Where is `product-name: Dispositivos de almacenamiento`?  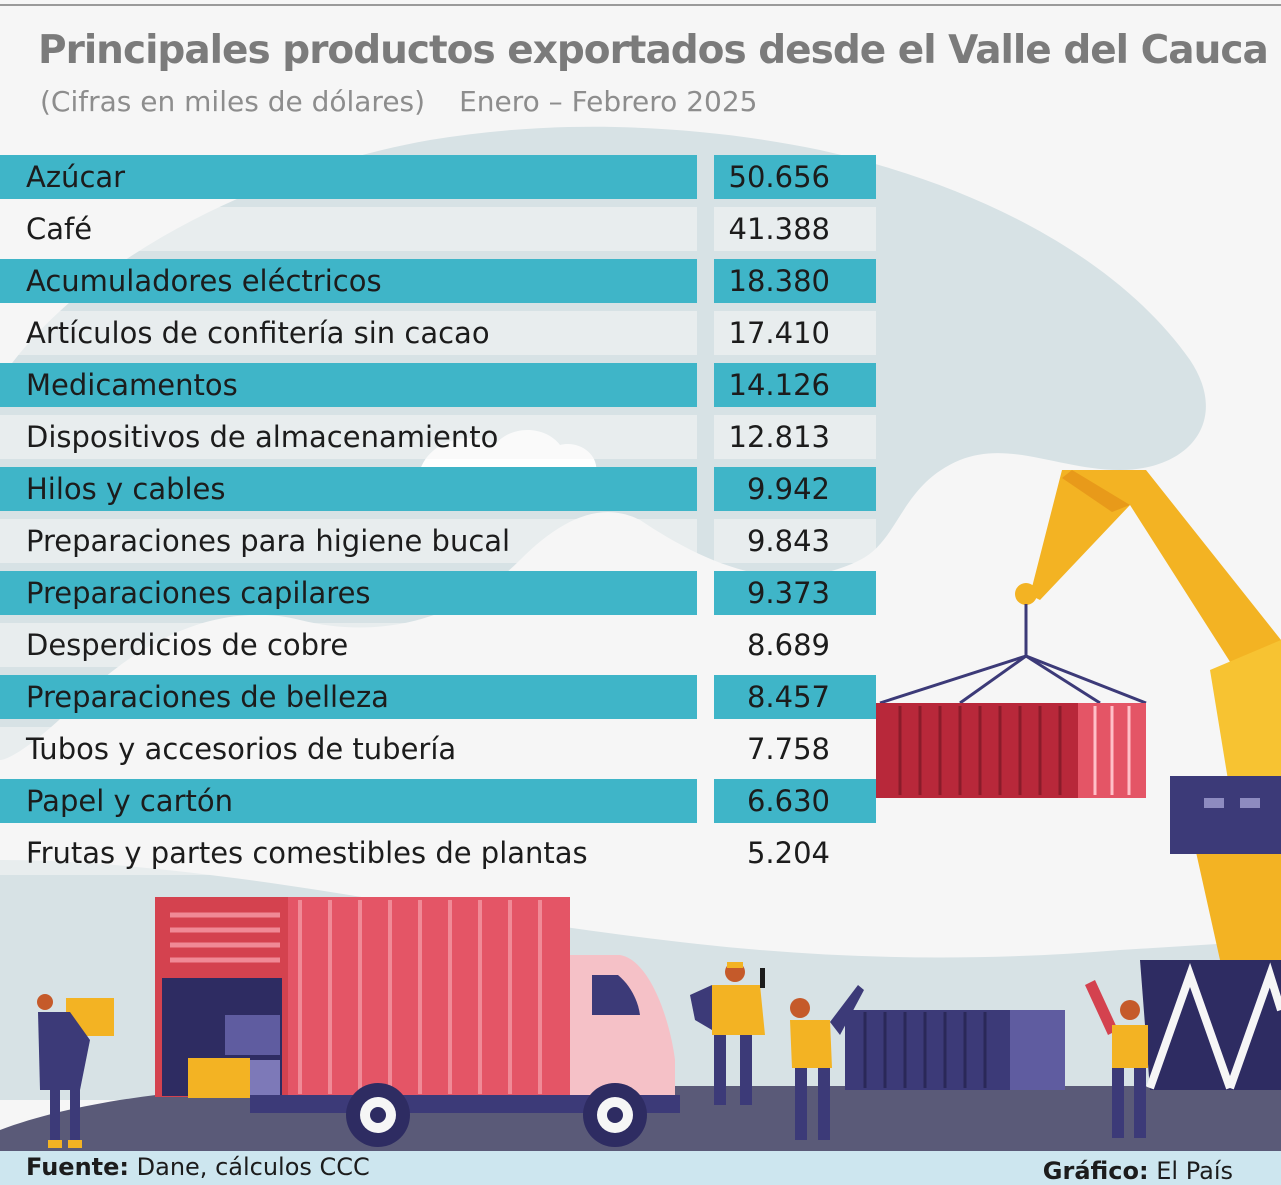 product-name: Dispositivos de almacenamiento is located at coordinates (348, 437).